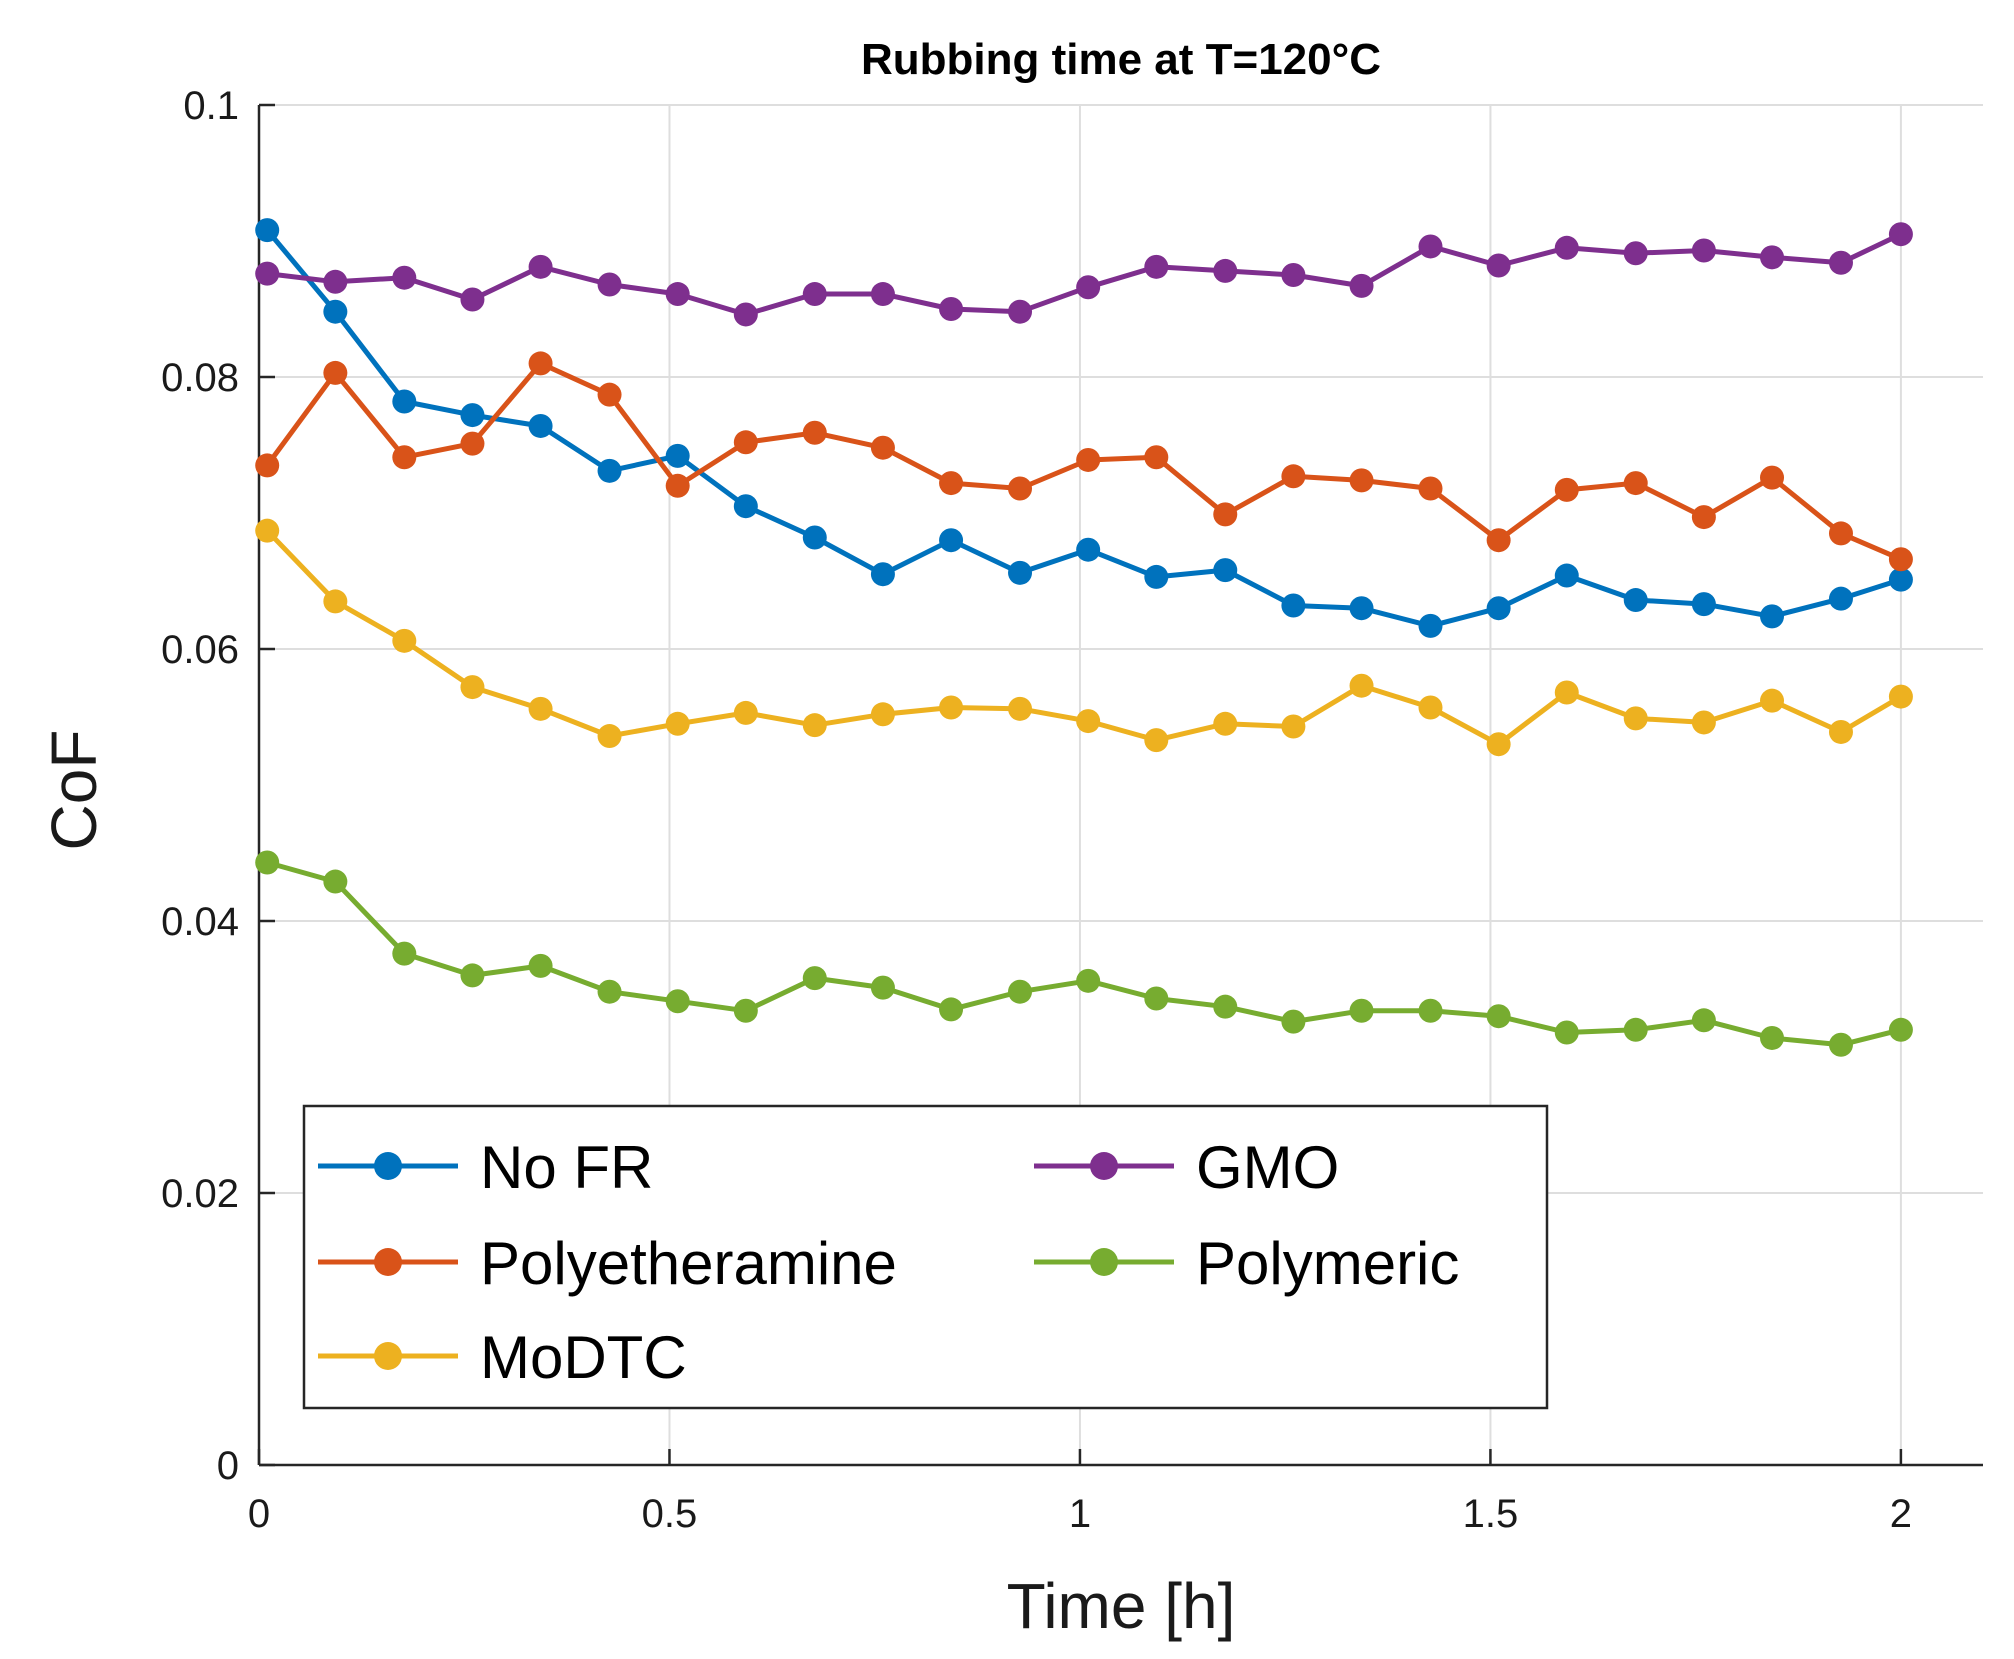 Image resolution: width=2014 pixels, height=1659 pixels. I want to click on series-polyetheramine, so click(1084, 461).